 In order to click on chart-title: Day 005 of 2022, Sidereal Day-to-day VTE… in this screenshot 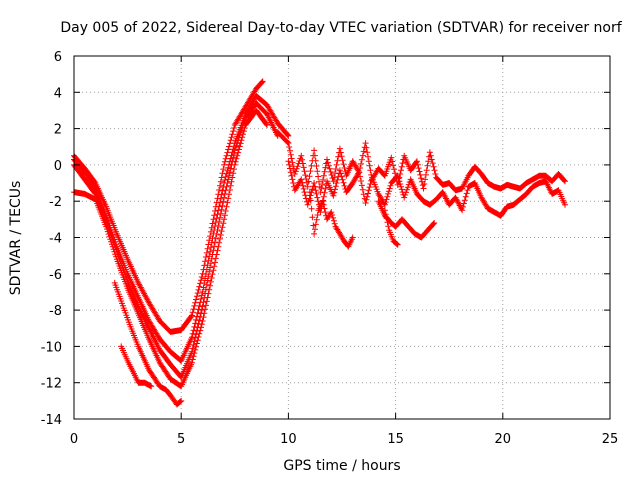, I will do `click(341, 28)`.